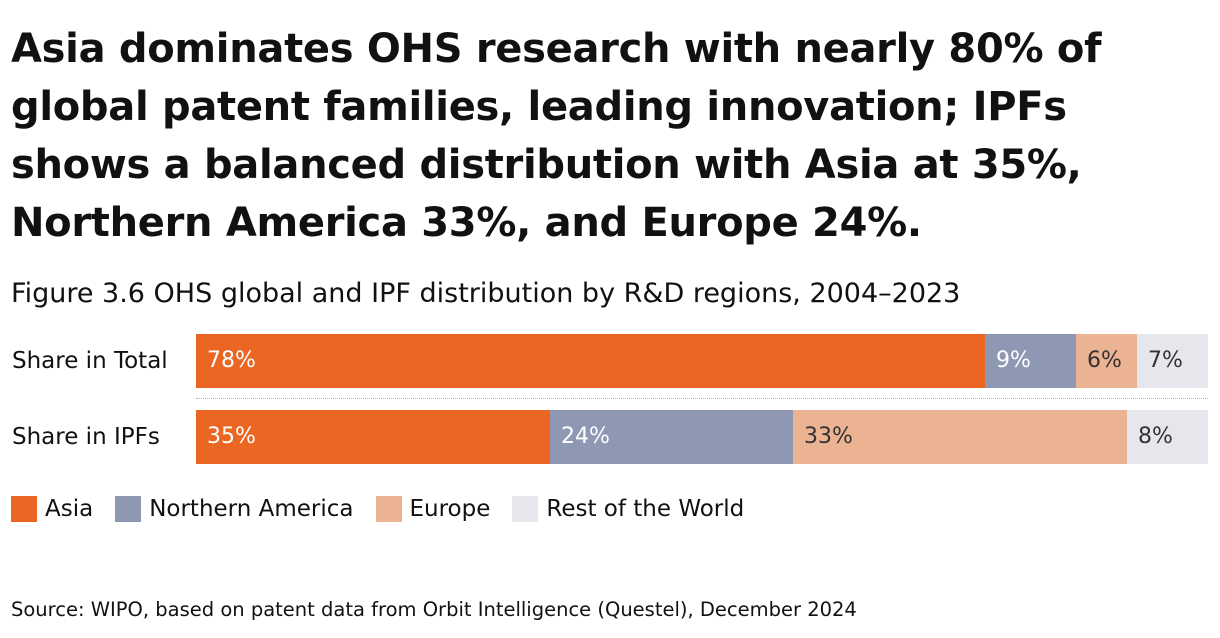  Describe the element at coordinates (585, 436) in the screenshot. I see `data-label: 24%` at that location.